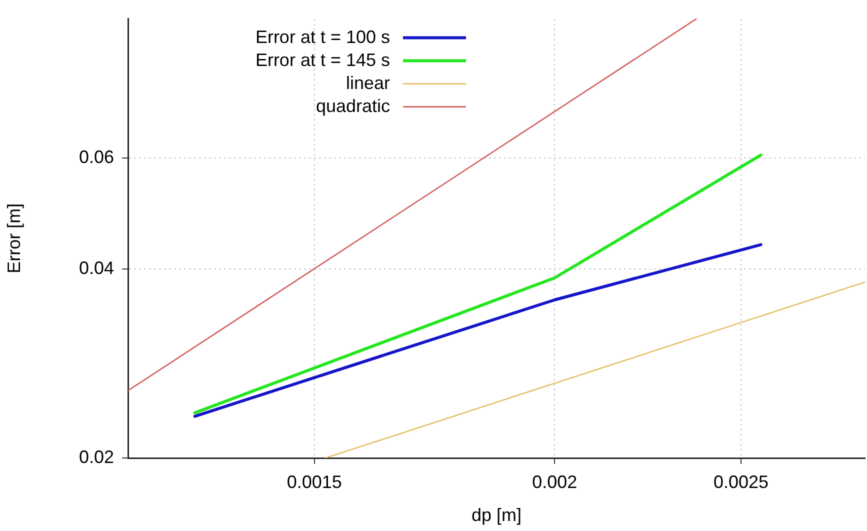 The width and height of the screenshot is (867, 531). Describe the element at coordinates (353, 106) in the screenshot. I see `legend-label: quadratic` at that location.